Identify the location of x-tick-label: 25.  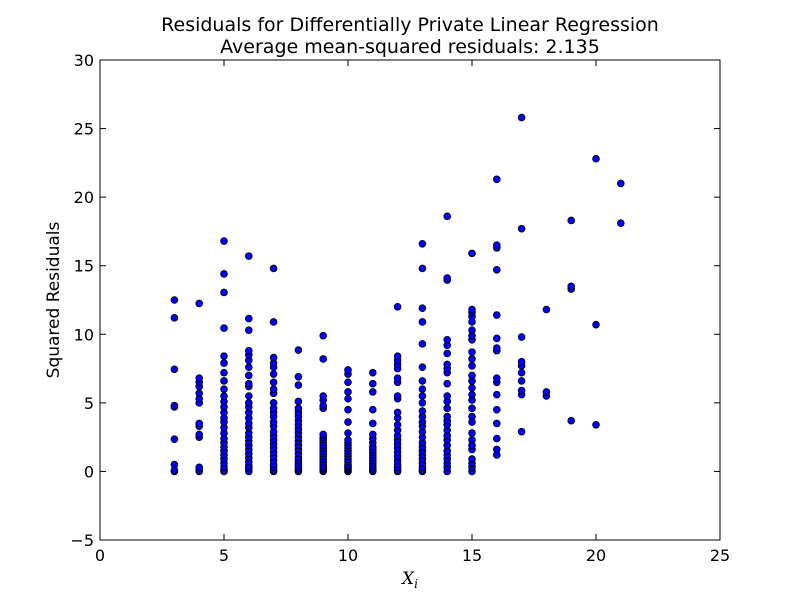
(720, 555).